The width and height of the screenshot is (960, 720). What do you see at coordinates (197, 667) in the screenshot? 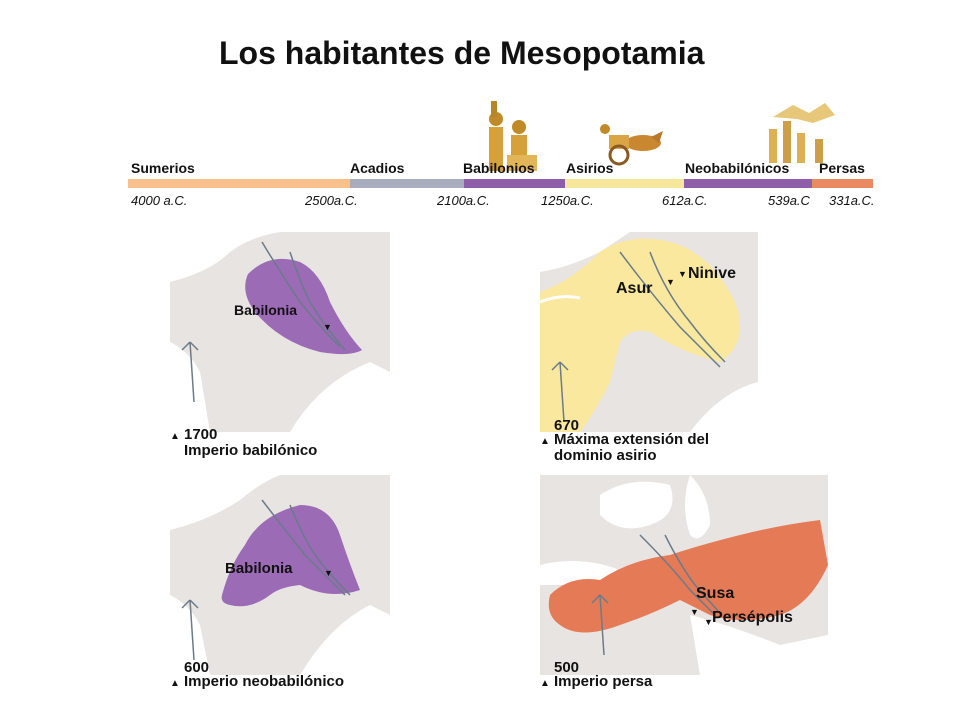
I see `map-600-year: 600` at bounding box center [197, 667].